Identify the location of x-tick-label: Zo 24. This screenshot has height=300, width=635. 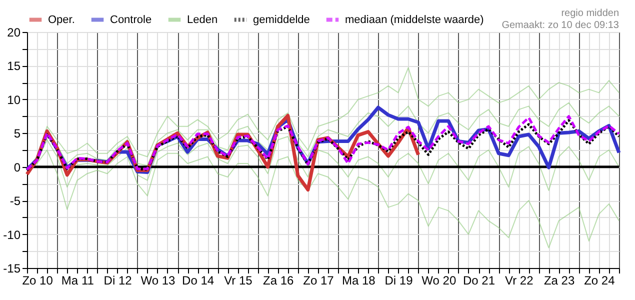
(600, 281).